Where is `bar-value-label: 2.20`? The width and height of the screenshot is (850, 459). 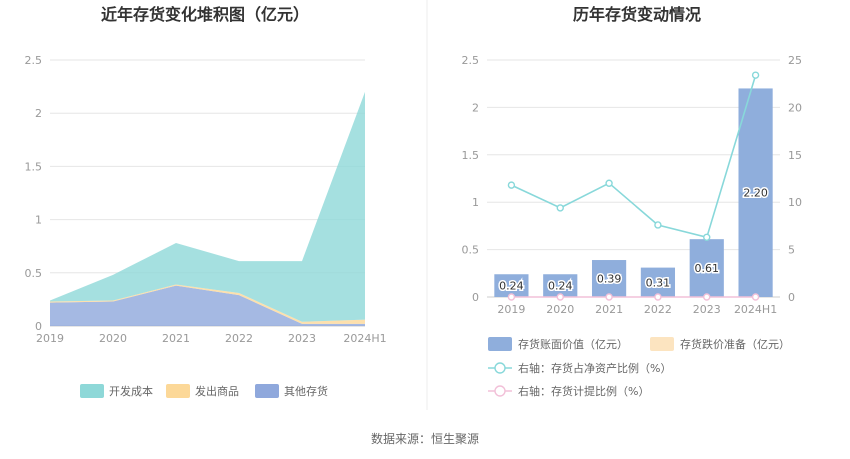
bar-value-label: 2.20 is located at coordinates (755, 193).